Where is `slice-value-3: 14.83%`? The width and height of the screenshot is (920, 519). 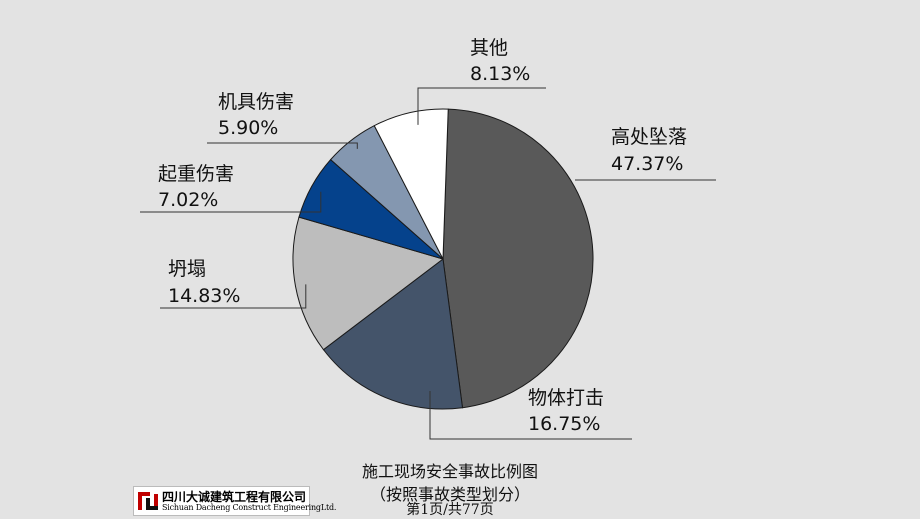
slice-value-3: 14.83% is located at coordinates (204, 296).